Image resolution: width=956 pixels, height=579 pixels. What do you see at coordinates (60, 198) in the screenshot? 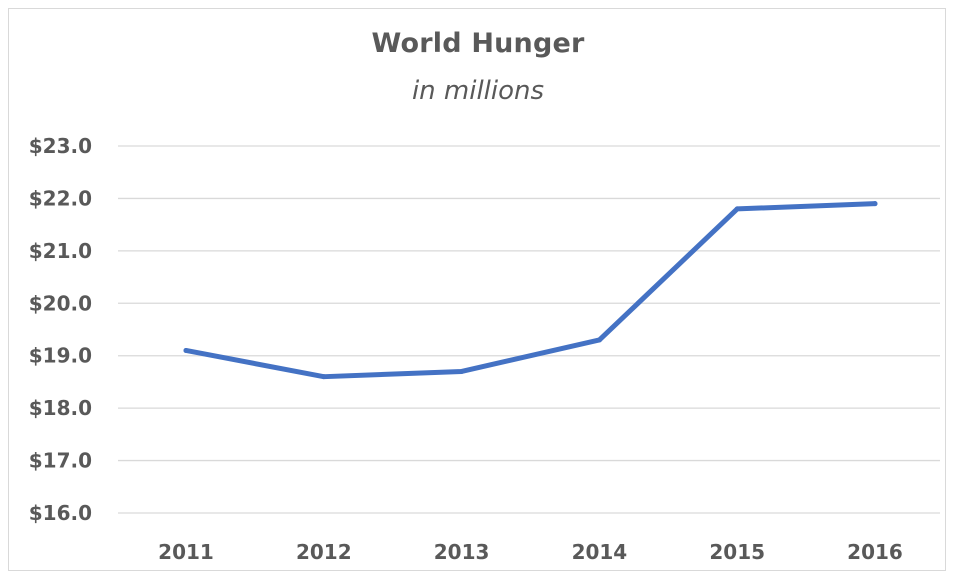
I see `y-tick-label: $22.0` at bounding box center [60, 198].